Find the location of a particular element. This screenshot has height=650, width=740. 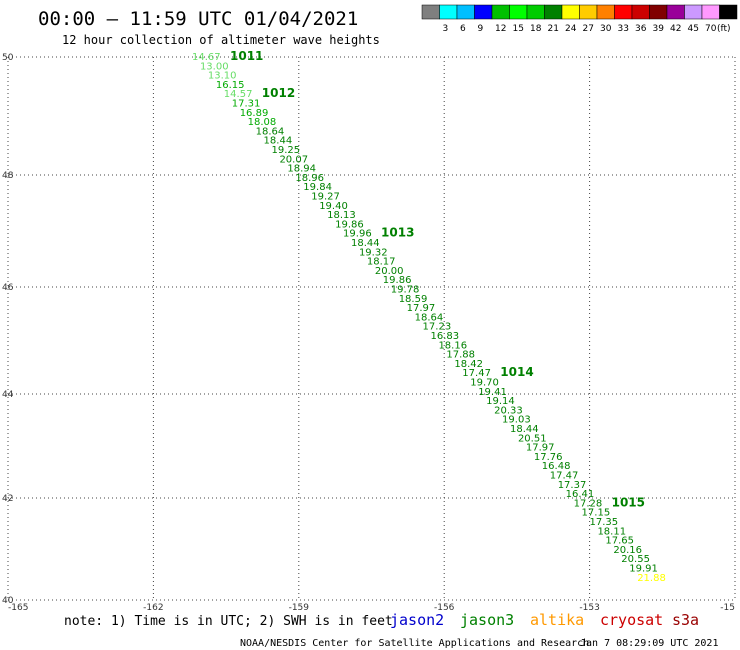

legend-label: 21 is located at coordinates (553, 29).